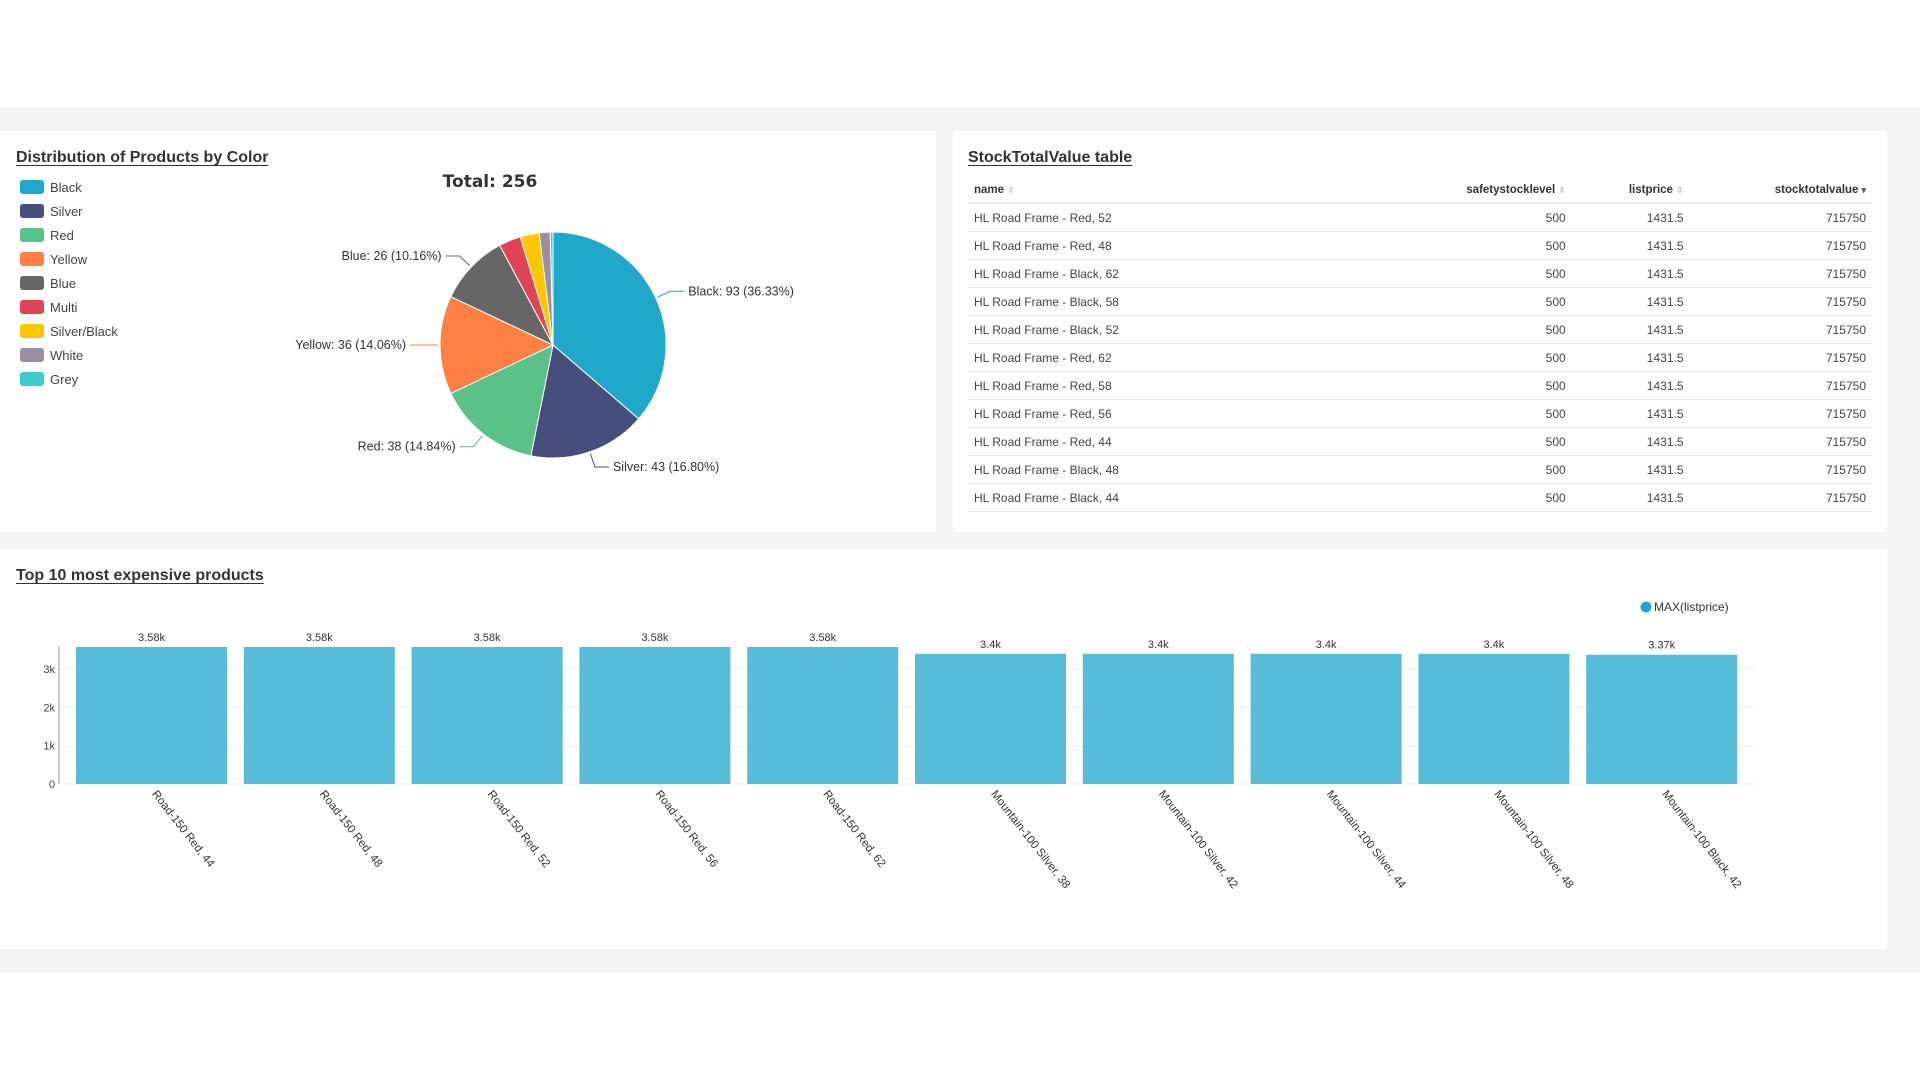 The image size is (1920, 1080). I want to click on pie-slice-yellow, so click(497, 345).